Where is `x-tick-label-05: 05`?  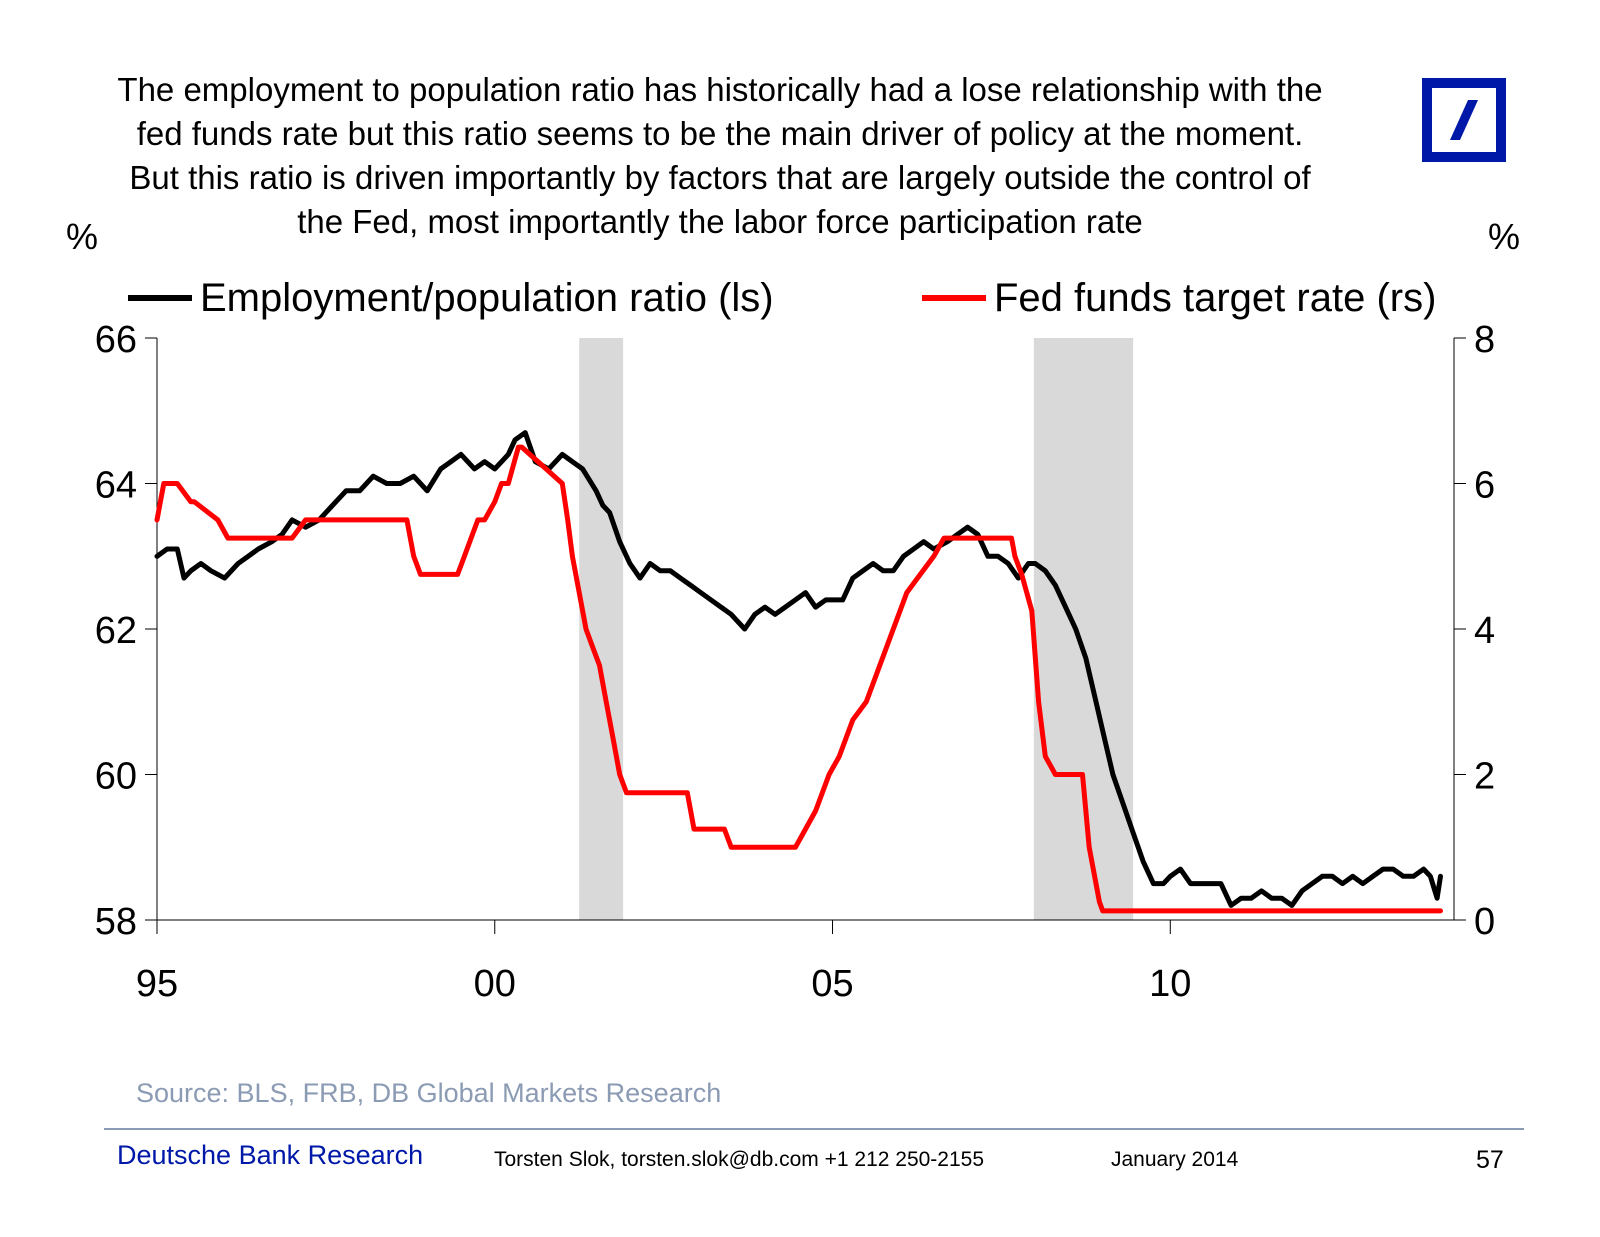 x-tick-label-05: 05 is located at coordinates (832, 984).